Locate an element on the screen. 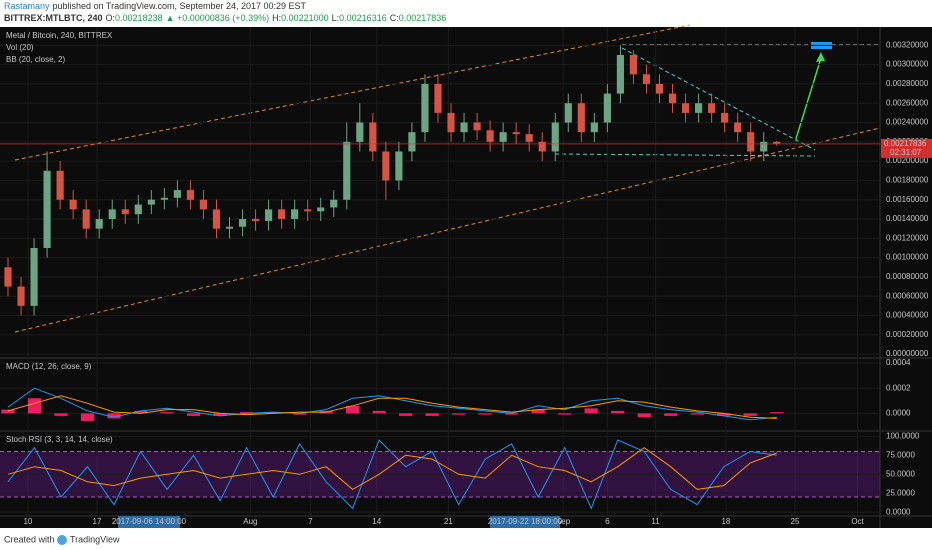  x-tick-label: 21 is located at coordinates (448, 521).